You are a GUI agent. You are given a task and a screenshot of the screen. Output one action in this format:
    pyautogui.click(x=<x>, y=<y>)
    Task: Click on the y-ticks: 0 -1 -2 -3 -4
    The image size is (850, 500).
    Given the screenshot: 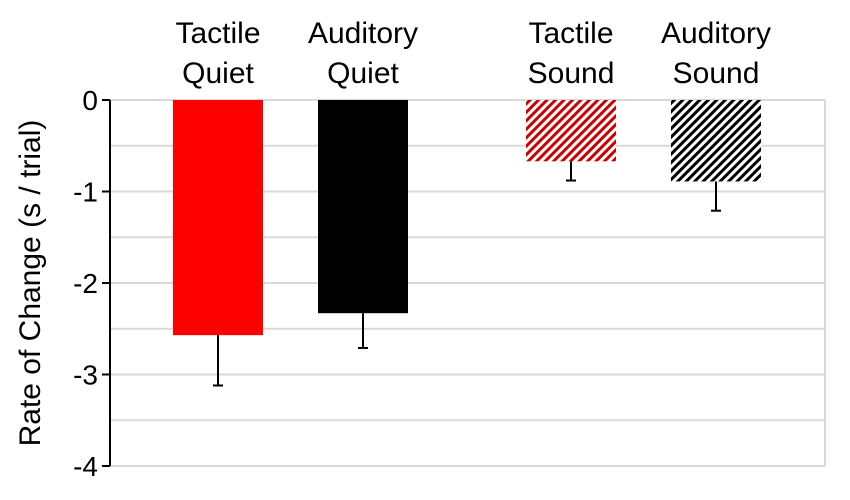 What is the action you would take?
    pyautogui.click(x=91, y=283)
    